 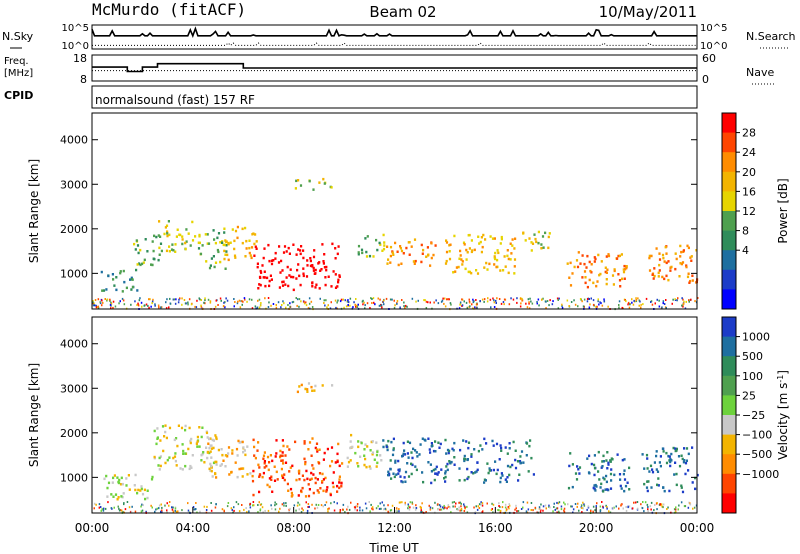 I want to click on x-tick-label: 12:00, so click(x=394, y=528).